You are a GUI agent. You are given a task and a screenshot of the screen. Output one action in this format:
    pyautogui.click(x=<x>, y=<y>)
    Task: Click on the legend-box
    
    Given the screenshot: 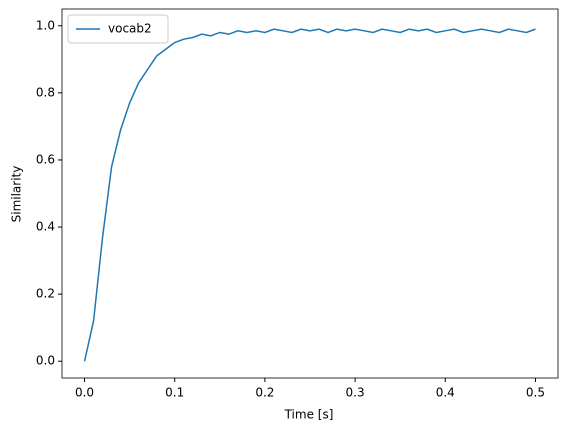 What is the action you would take?
    pyautogui.click(x=118, y=29)
    